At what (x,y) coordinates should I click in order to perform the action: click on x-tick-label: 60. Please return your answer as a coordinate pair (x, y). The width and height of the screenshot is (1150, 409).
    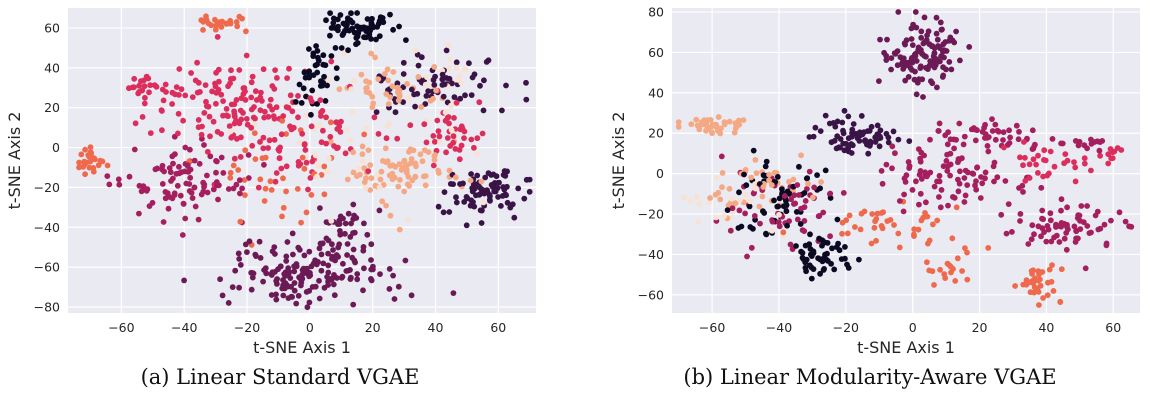
    Looking at the image, I should click on (1113, 327).